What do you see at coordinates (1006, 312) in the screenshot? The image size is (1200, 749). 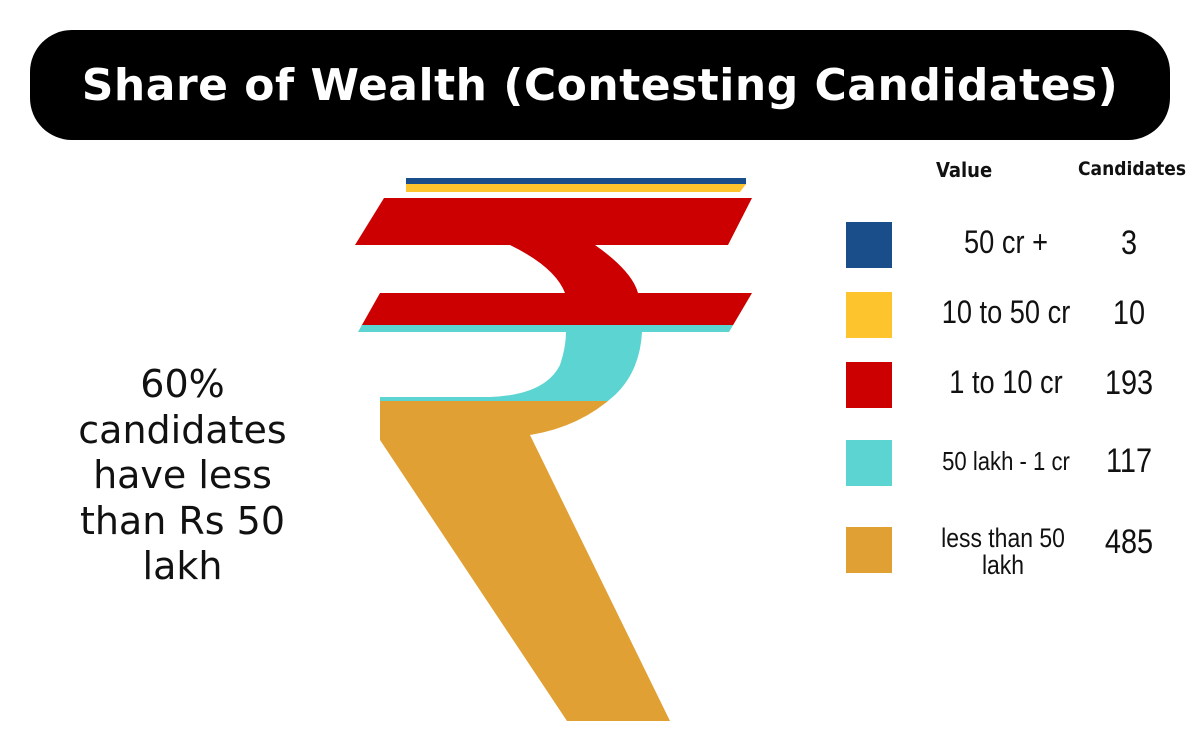 I see `legend-label: 10 to 50 cr` at bounding box center [1006, 312].